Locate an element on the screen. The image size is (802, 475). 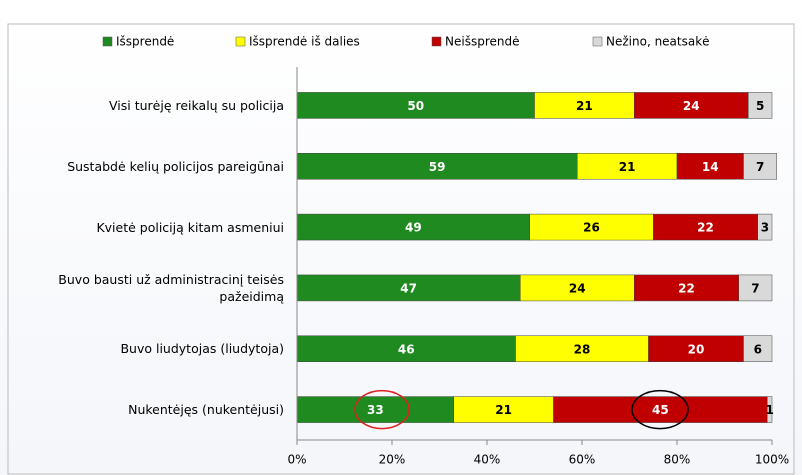
data-label: 6 is located at coordinates (758, 349).